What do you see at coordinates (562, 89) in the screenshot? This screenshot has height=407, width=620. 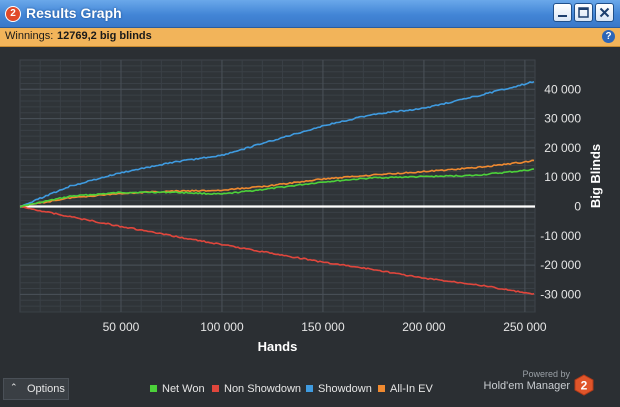 I see `y-tick-label: 40 000` at bounding box center [562, 89].